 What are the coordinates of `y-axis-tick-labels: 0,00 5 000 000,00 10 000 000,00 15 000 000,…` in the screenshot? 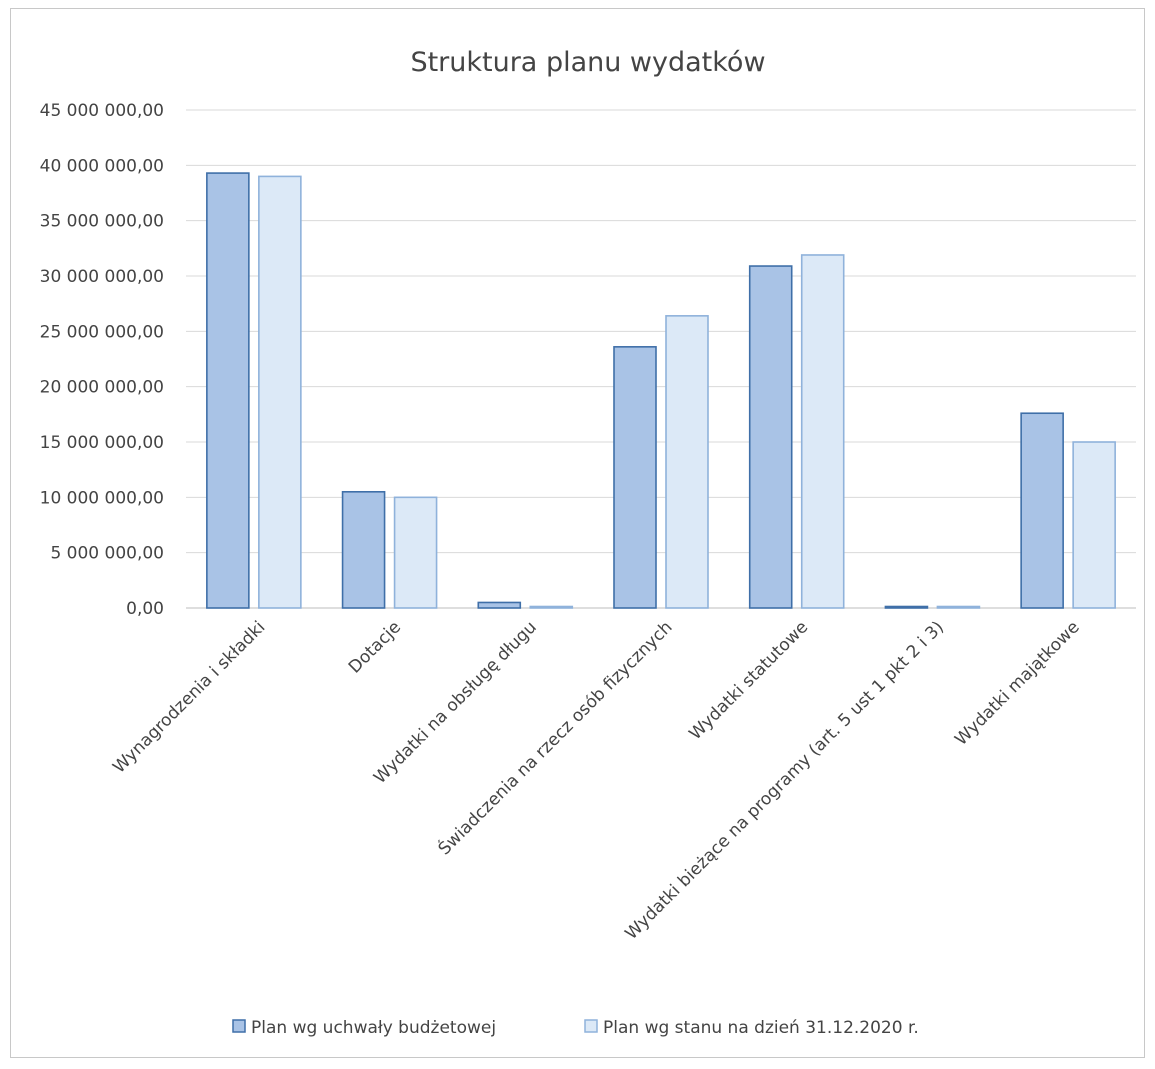 It's located at (102, 360).